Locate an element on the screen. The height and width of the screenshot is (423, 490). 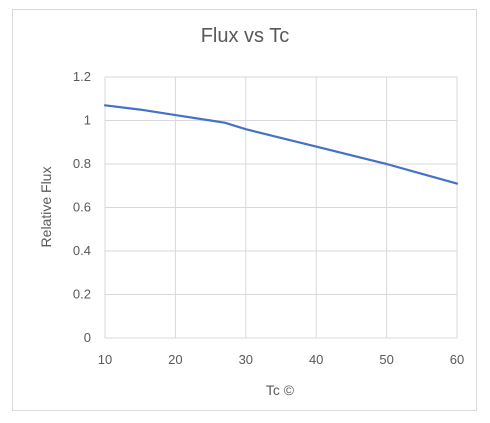
series-group is located at coordinates (281, 144).